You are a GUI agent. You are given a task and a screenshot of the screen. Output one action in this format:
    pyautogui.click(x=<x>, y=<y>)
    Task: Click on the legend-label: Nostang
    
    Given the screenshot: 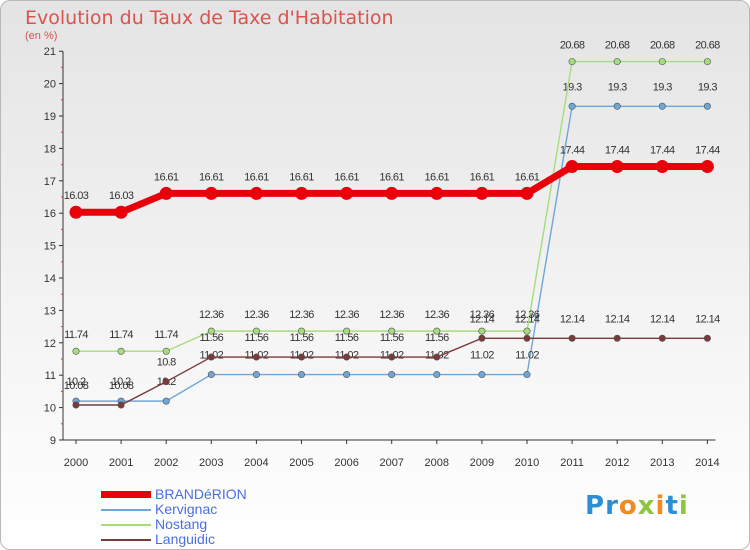 What is the action you would take?
    pyautogui.click(x=181, y=524)
    